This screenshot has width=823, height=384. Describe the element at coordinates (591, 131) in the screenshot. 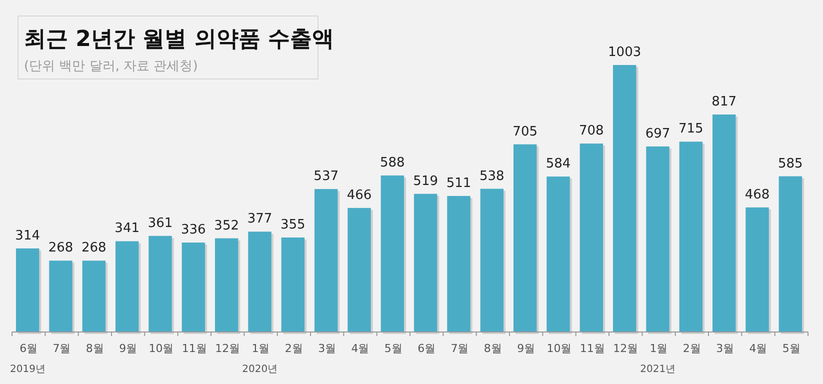

I see `data-label: 708` at that location.